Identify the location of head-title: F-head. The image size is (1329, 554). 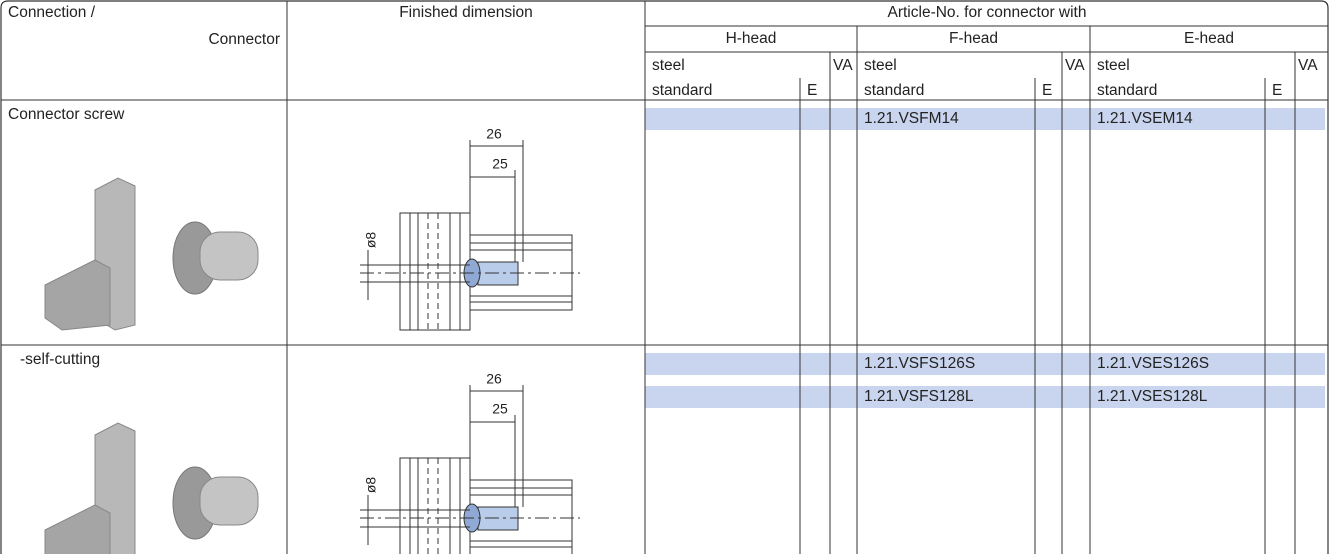
(973, 38).